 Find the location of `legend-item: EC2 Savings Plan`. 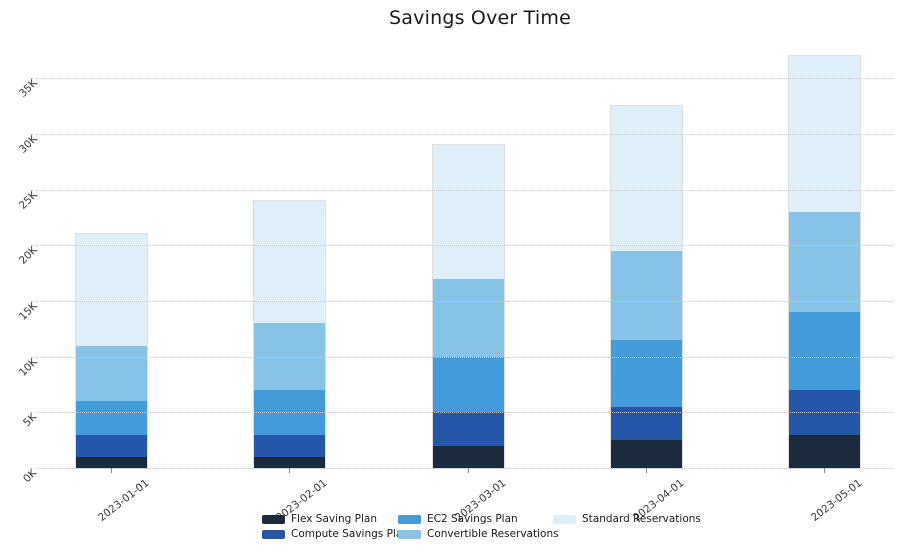

legend-item: EC2 Savings Plan is located at coordinates (458, 519).